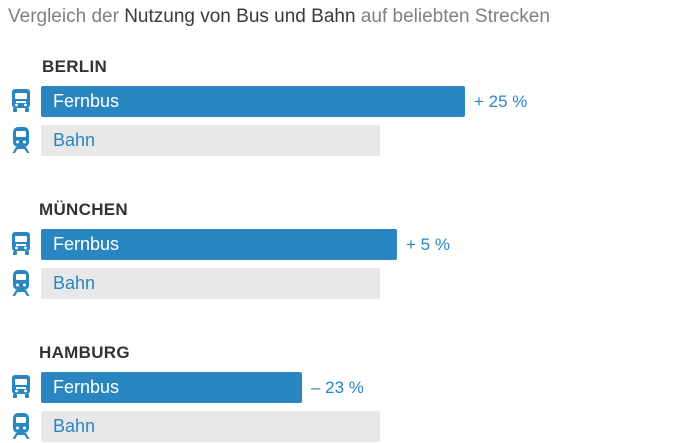  What do you see at coordinates (84, 352) in the screenshot?
I see `city-label-hamburg: HAMBURG` at bounding box center [84, 352].